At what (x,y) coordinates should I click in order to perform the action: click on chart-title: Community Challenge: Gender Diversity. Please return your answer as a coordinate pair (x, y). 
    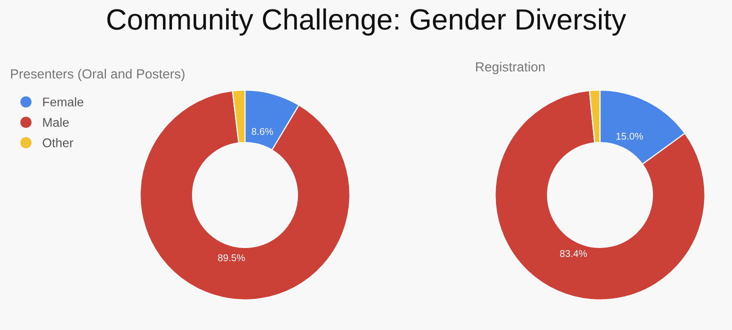
    Looking at the image, I should click on (366, 22).